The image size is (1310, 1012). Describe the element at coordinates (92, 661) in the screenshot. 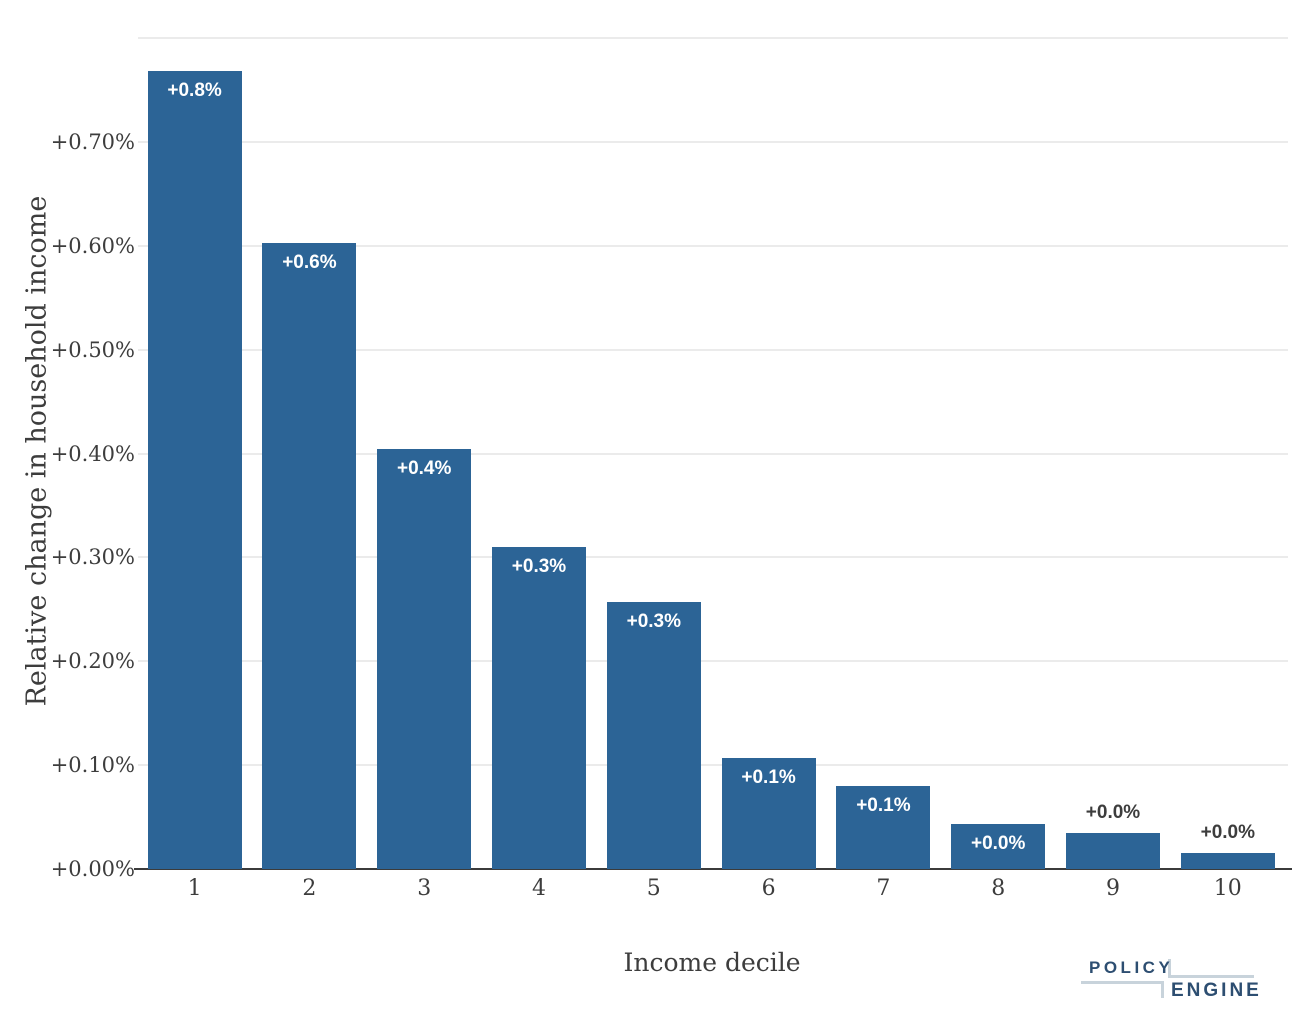

I see `y-tick-label: +0.20%` at that location.